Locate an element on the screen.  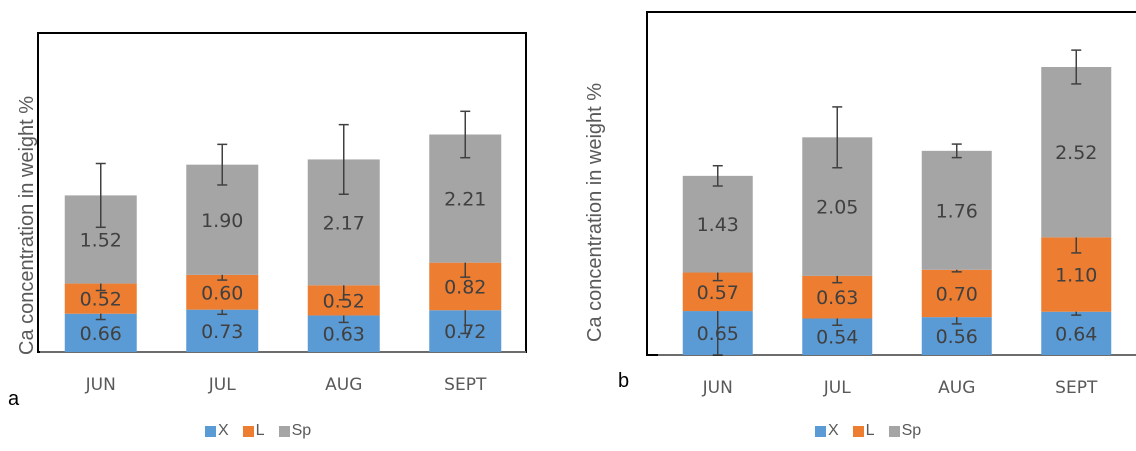
bar-l-aug is located at coordinates (956, 293).